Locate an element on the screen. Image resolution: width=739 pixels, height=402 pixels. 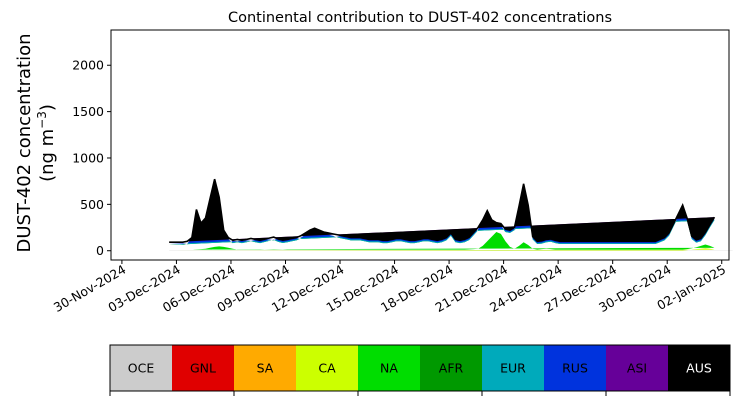
legend-swatch-na is located at coordinates (389, 368).